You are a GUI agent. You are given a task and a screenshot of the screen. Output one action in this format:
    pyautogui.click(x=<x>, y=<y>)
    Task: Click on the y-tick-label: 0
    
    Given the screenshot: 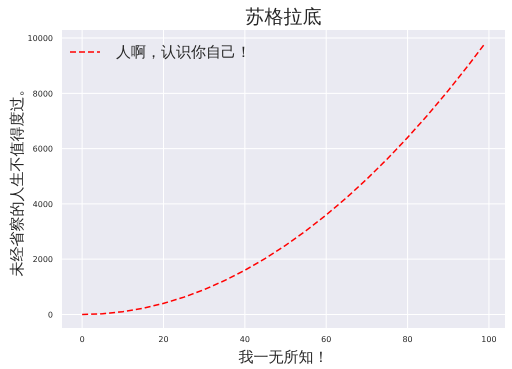 What is the action you would take?
    pyautogui.click(x=50, y=315)
    